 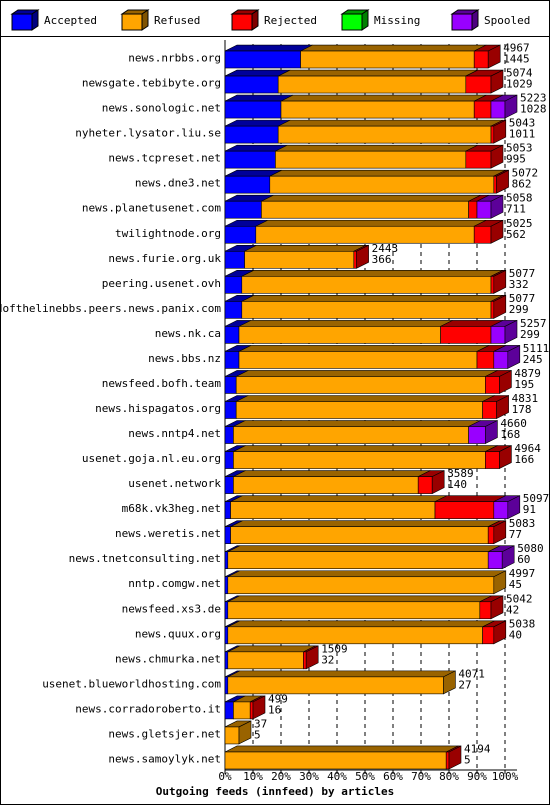 I want to click on total-label: 4997, so click(x=522, y=573).